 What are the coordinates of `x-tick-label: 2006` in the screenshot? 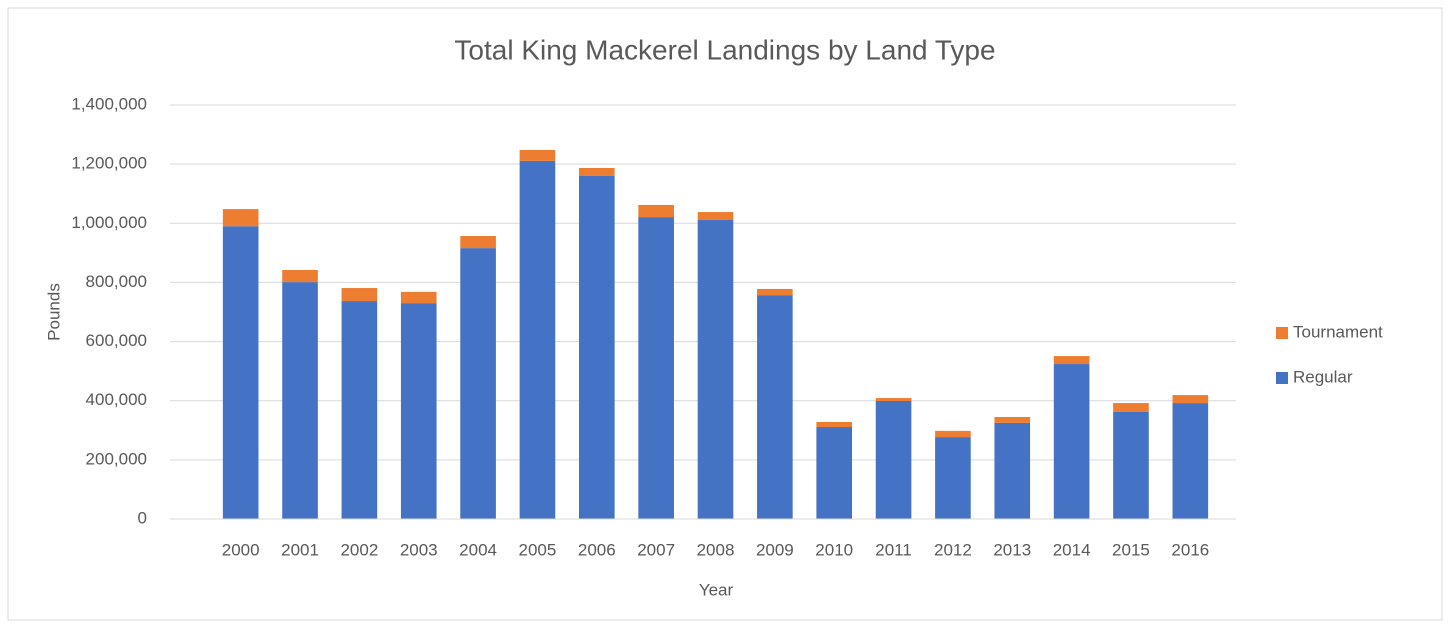 It's located at (597, 549).